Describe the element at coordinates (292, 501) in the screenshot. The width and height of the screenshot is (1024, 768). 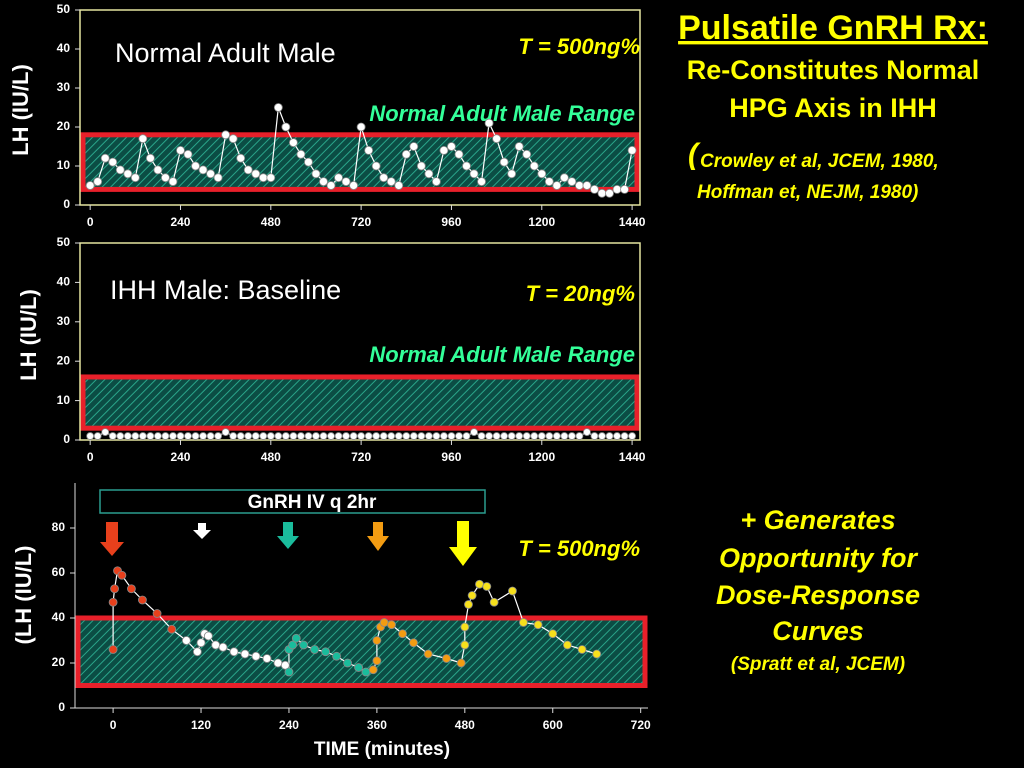
I see `infusion-box` at that location.